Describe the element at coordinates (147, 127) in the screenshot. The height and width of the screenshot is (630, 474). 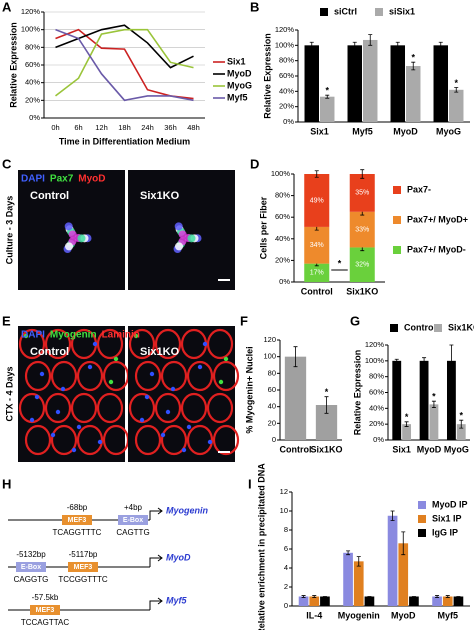
I see `x-tick-label: 24h` at that location.